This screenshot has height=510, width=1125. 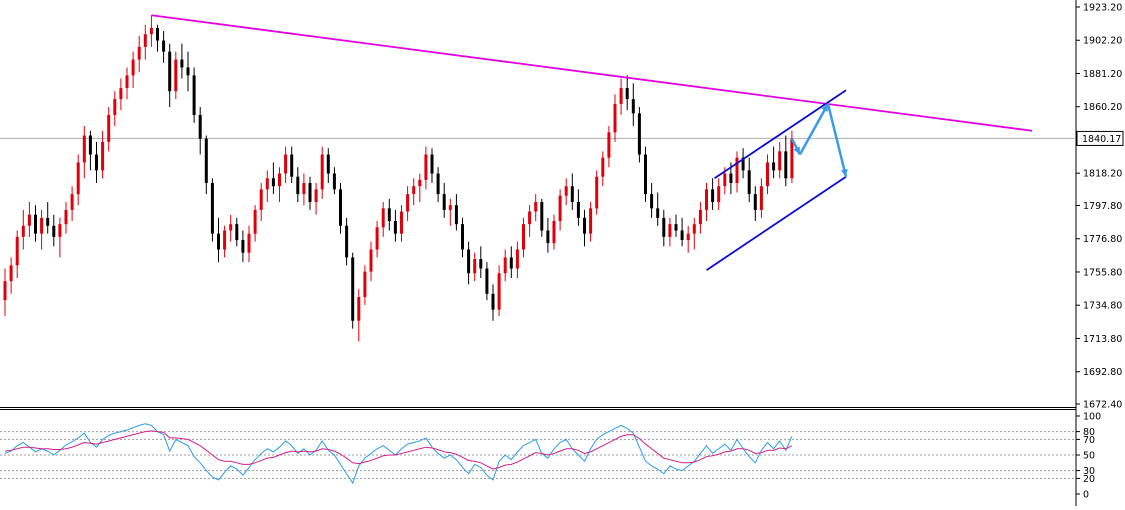 What do you see at coordinates (1101, 139) in the screenshot?
I see `current-price-label: 1840.17` at bounding box center [1101, 139].